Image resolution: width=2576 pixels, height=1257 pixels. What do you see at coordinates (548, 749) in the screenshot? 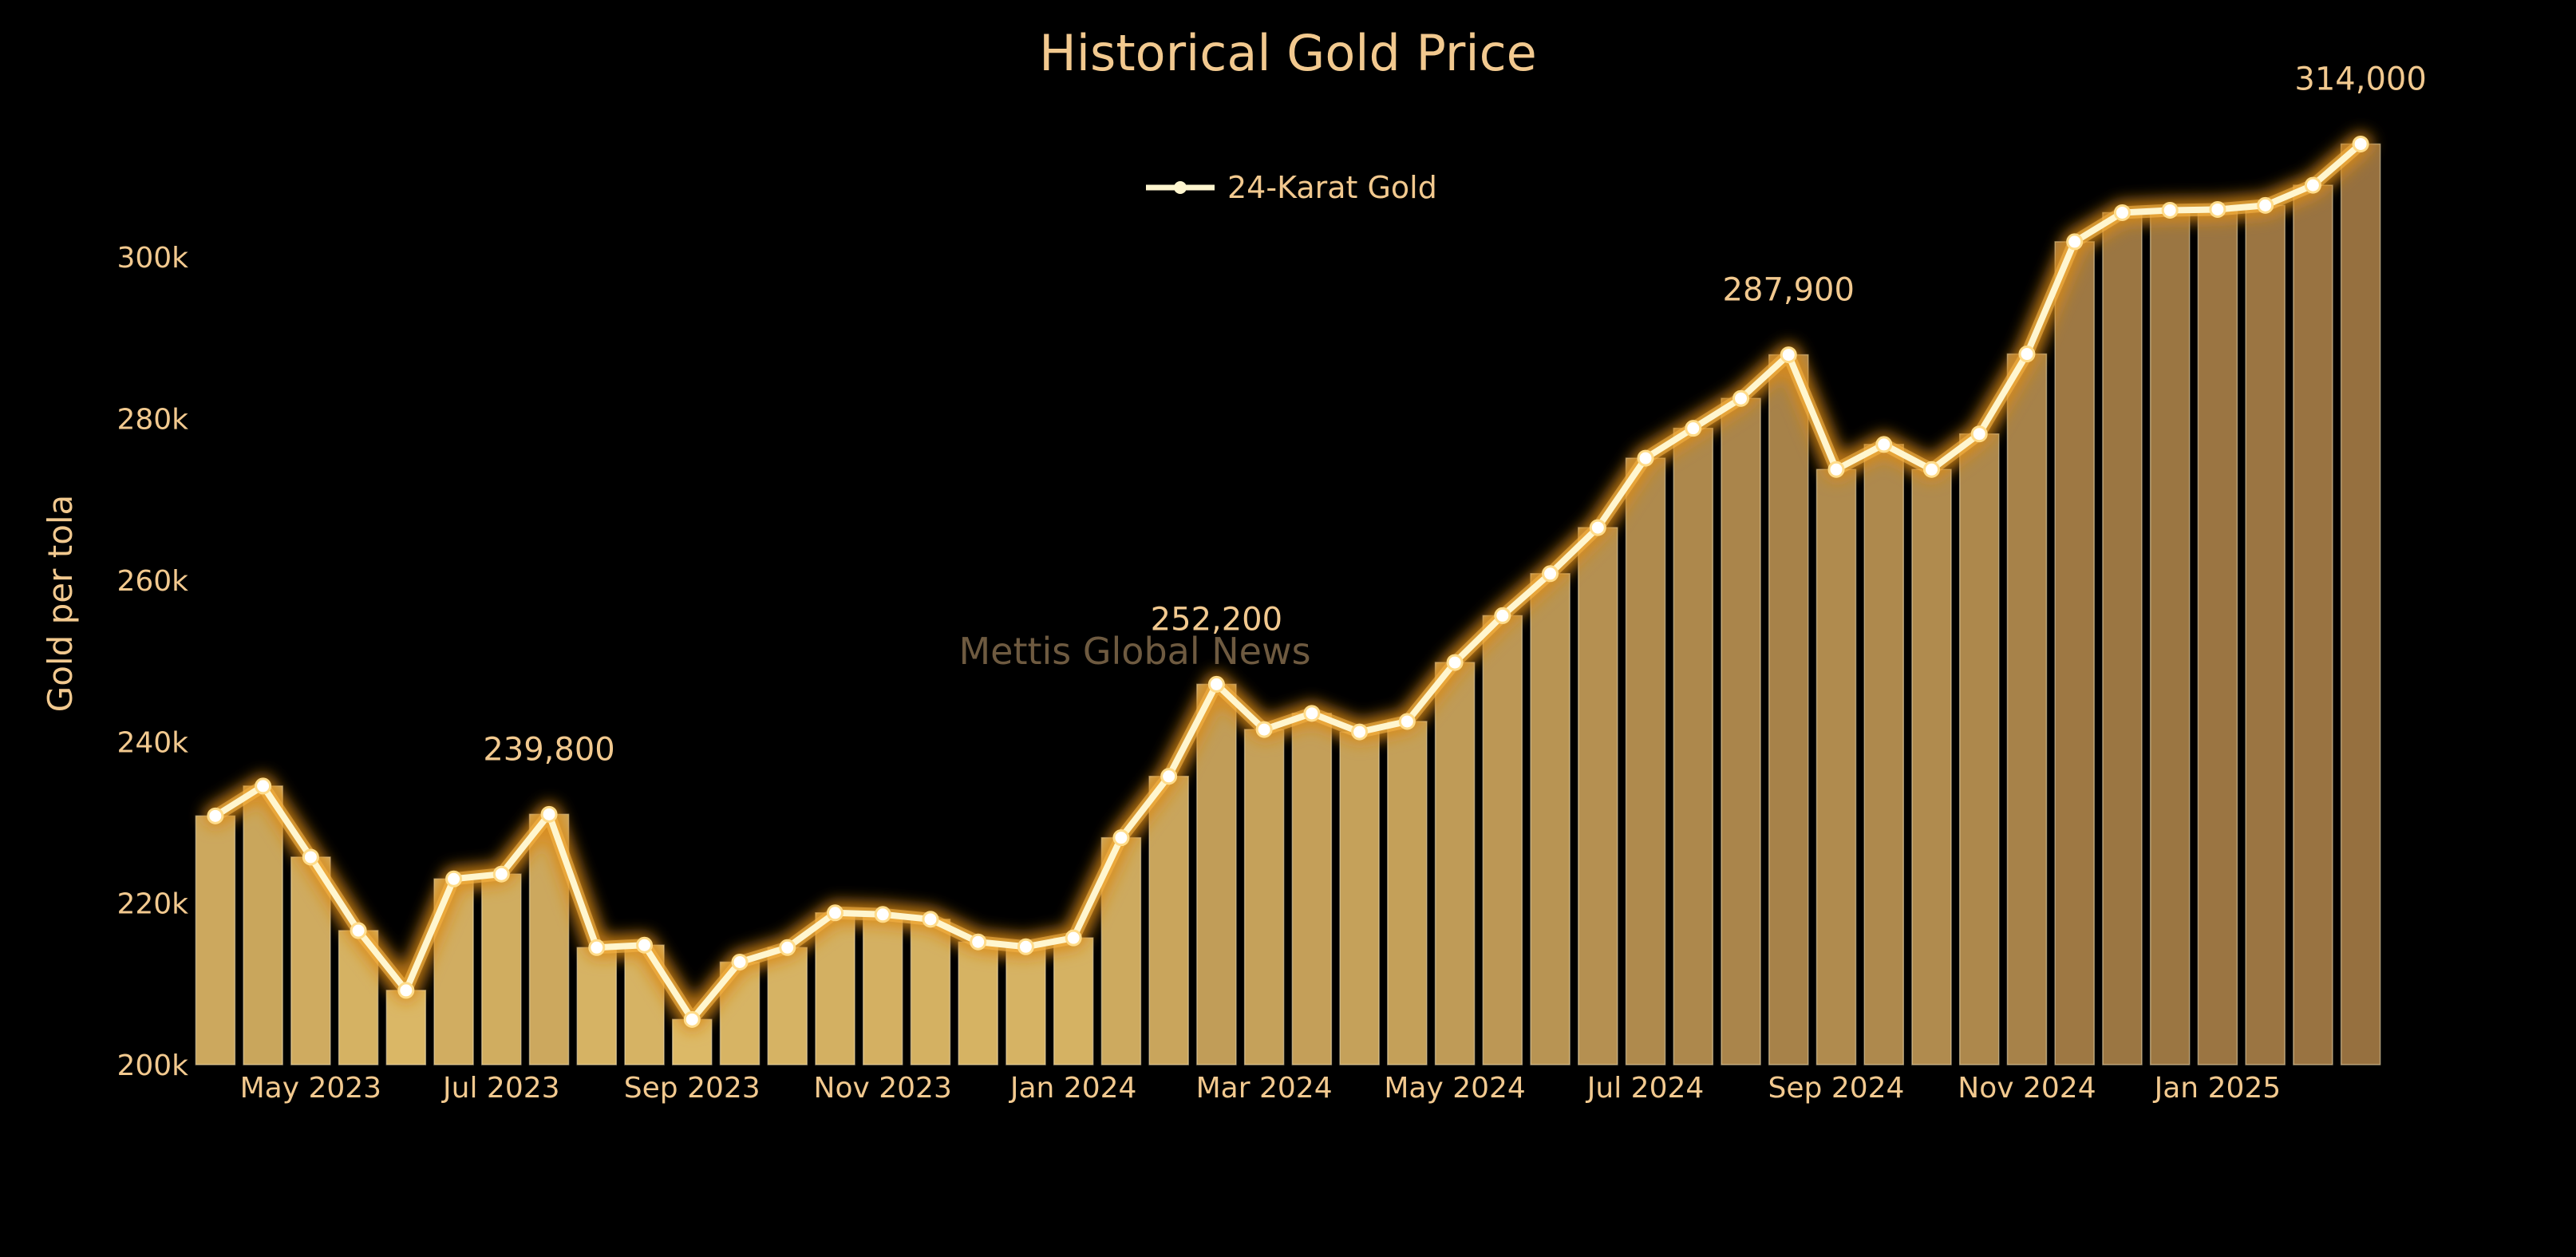
I see `data-label: 239,800` at bounding box center [548, 749].